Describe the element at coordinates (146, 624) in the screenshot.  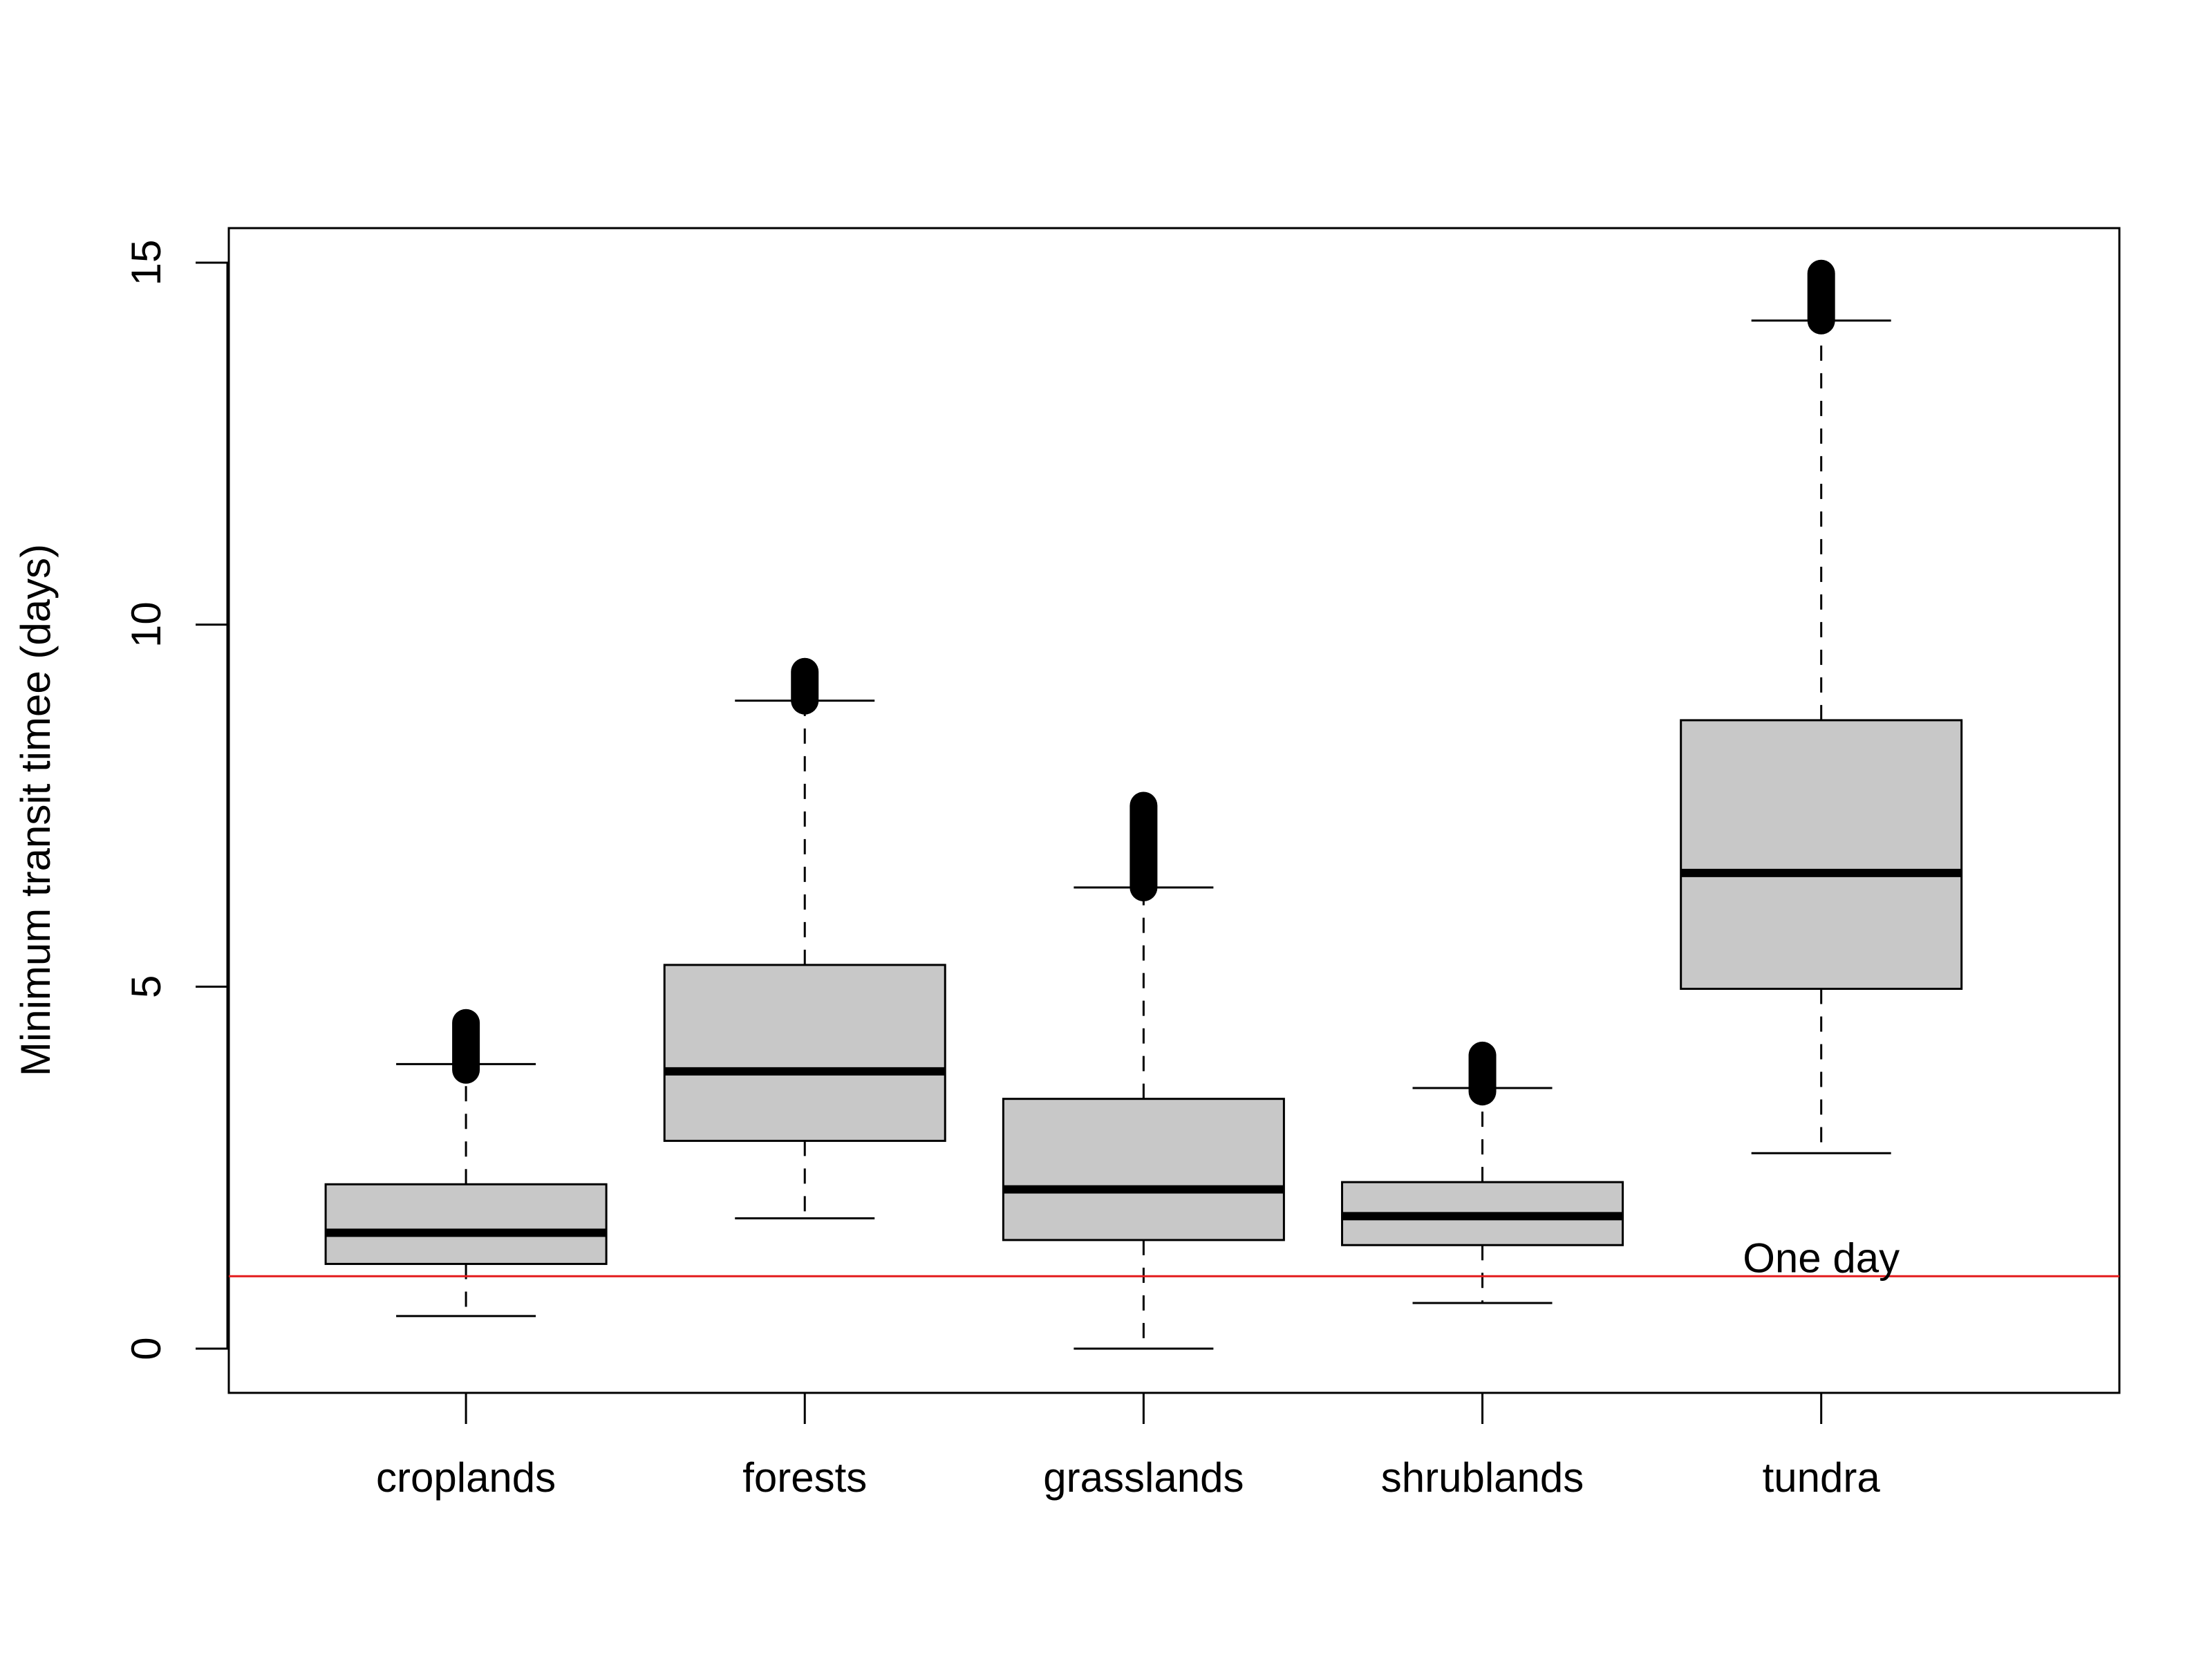
I see `y-tick-label-10: 10` at that location.